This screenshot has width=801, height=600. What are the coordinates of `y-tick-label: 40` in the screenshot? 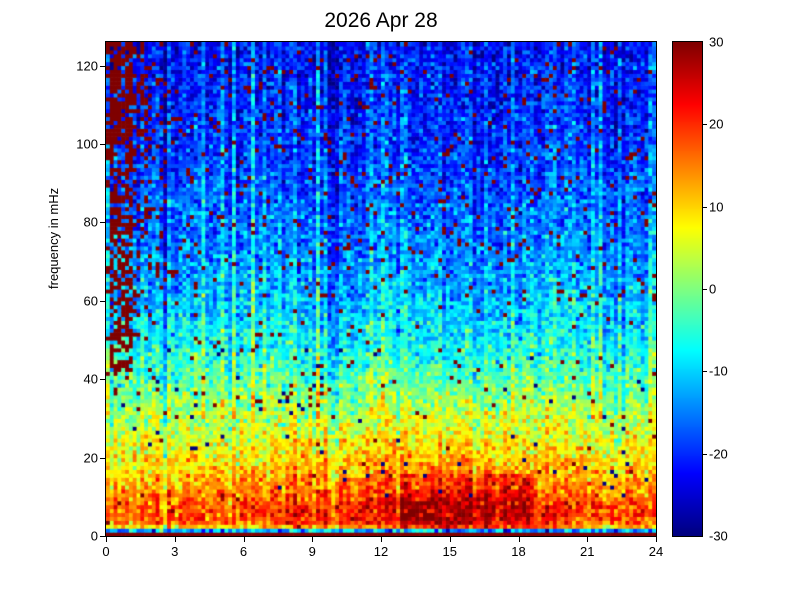 It's located at (90, 379).